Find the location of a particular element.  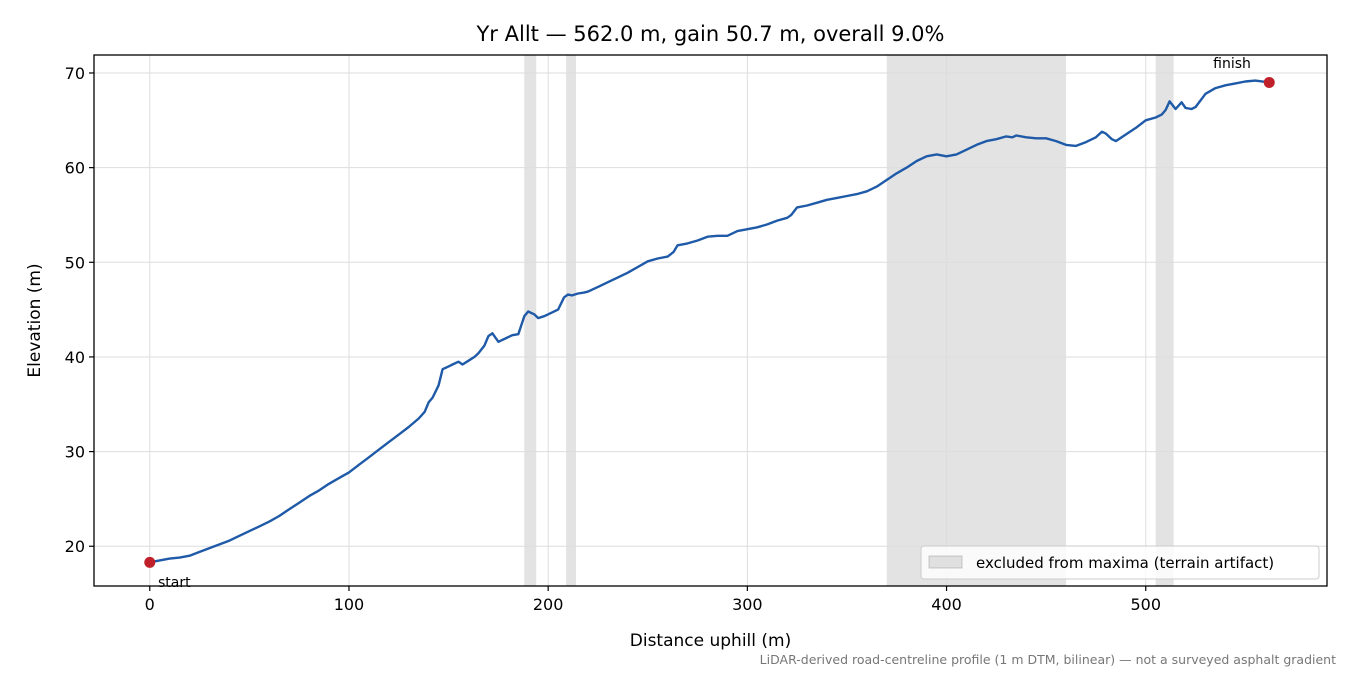

start-annotation: start is located at coordinates (174, 583).